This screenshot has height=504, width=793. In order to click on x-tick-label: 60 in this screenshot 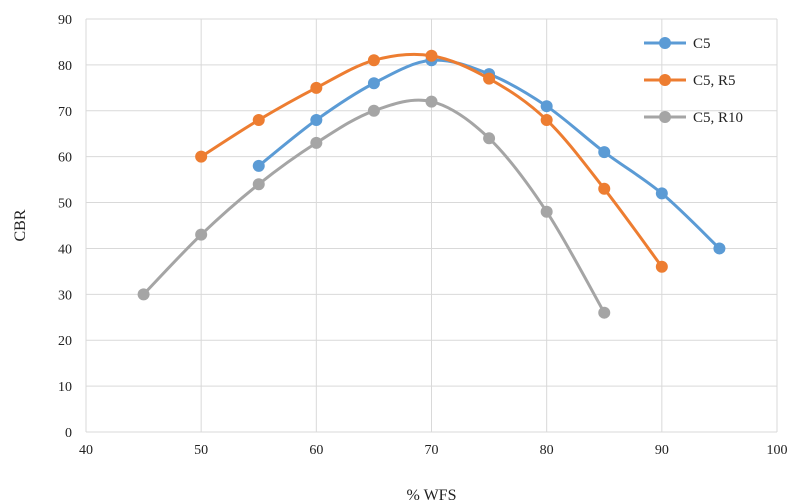, I will do `click(316, 450)`.